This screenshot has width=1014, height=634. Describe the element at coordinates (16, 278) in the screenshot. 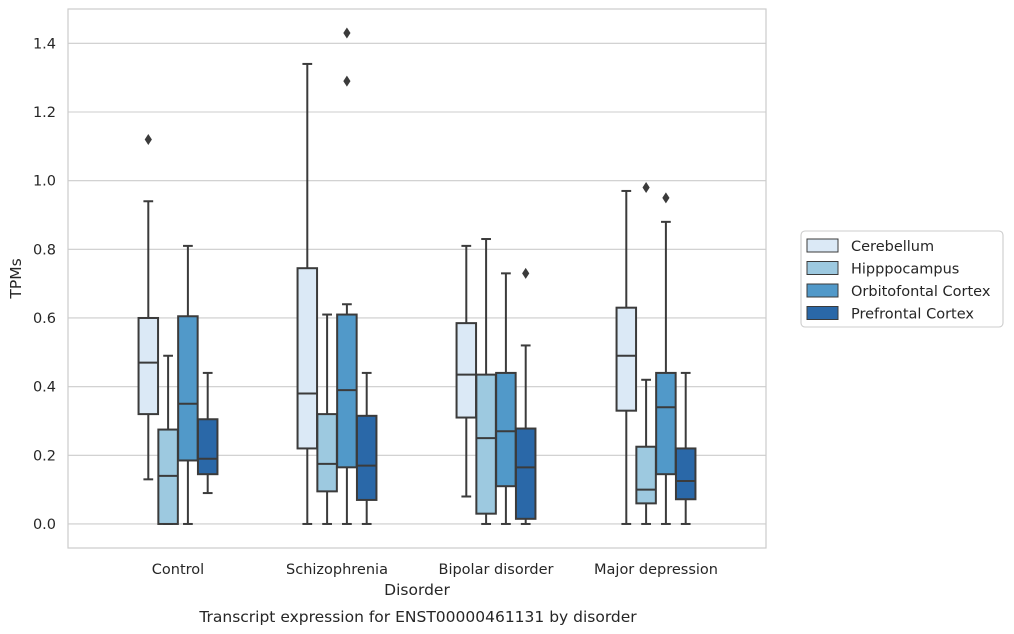

I see `y-axis-label: TPMs` at that location.